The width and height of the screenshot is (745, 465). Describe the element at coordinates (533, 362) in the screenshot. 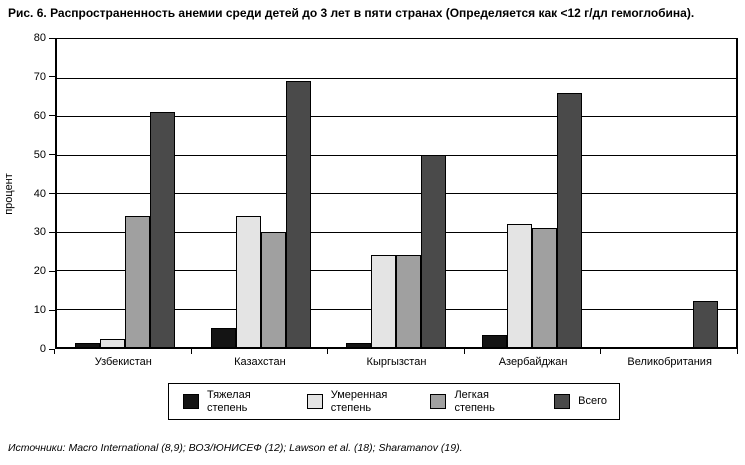

I see `category-label-4: Азербайджан` at that location.